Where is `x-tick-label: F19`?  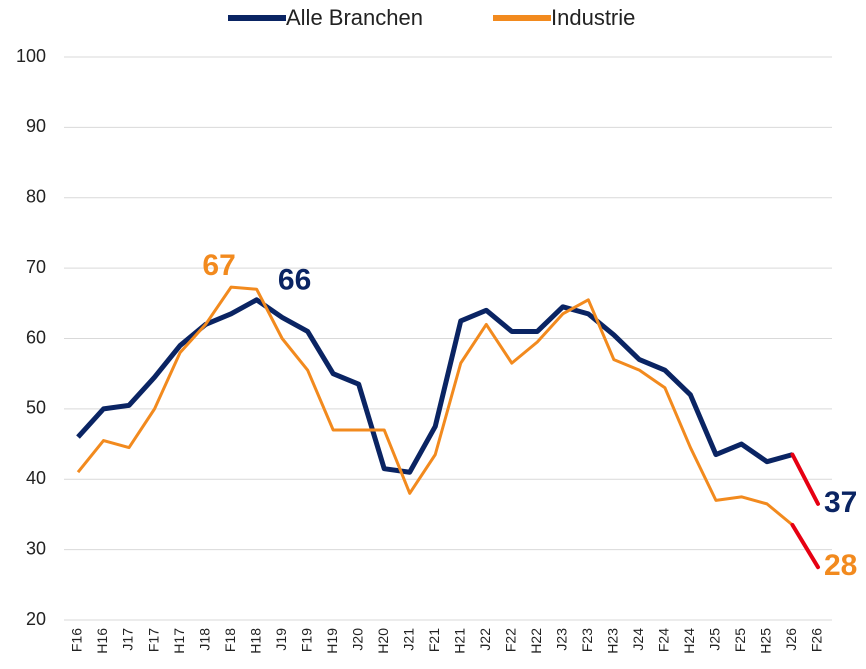
x-tick-label: F19 is located at coordinates (306, 640).